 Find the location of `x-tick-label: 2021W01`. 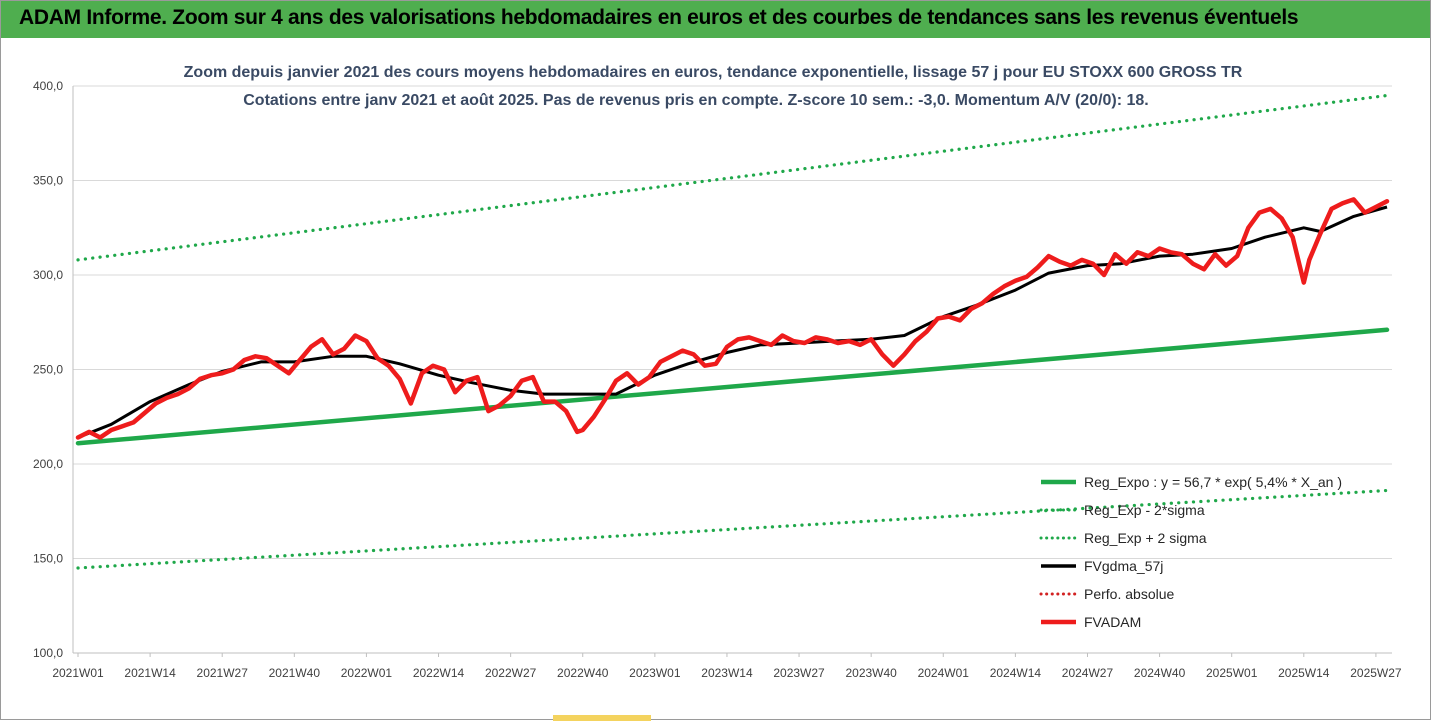

x-tick-label: 2021W01 is located at coordinates (78, 673).